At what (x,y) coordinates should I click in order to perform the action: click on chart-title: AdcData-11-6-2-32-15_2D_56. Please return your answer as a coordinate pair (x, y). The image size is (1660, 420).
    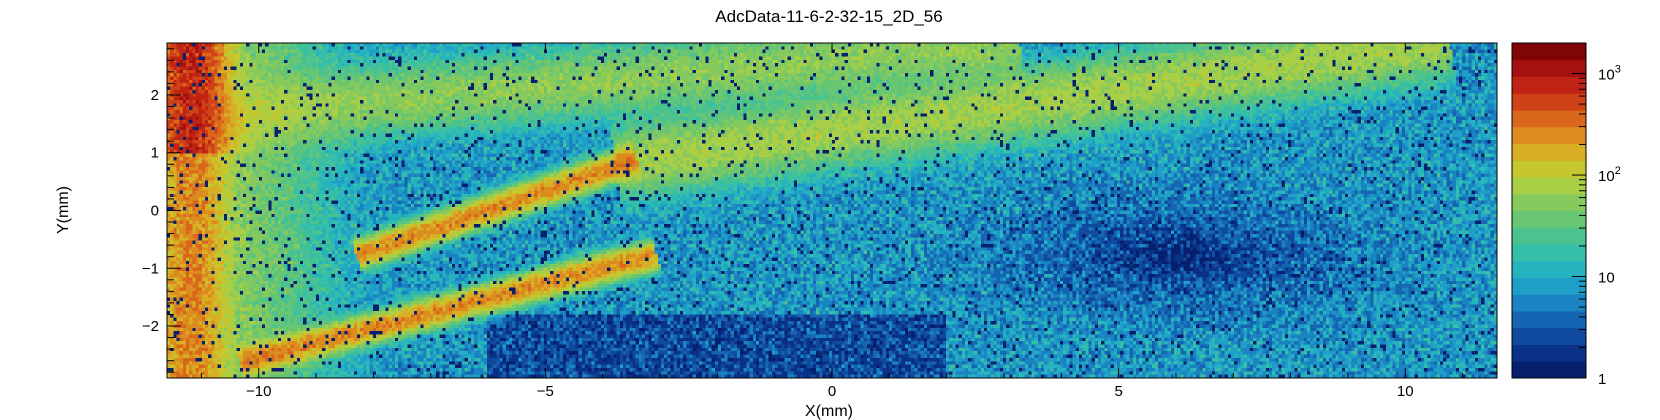
    Looking at the image, I should click on (828, 16).